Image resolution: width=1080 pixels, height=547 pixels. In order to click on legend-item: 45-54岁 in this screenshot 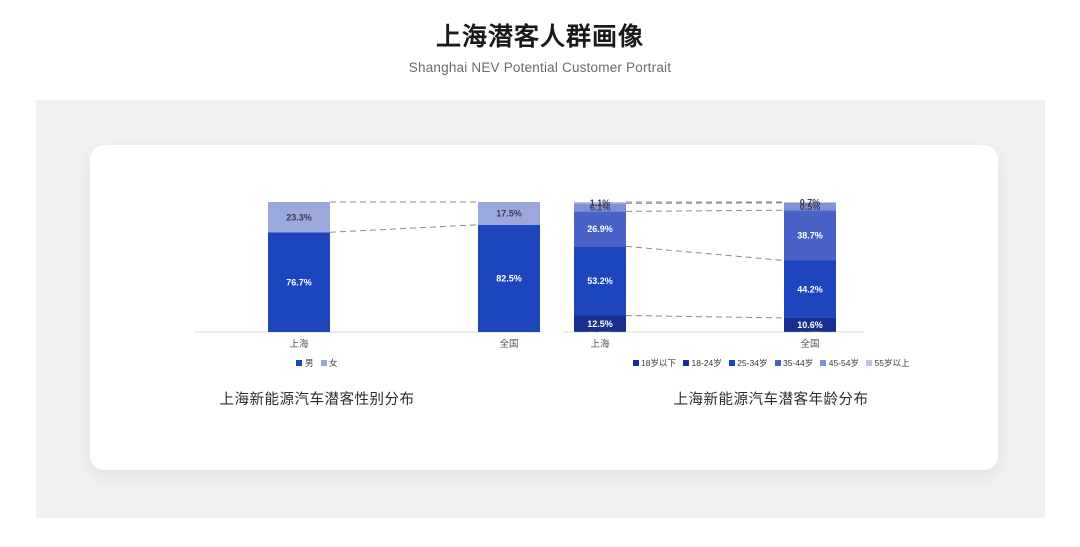, I will do `click(839, 363)`.